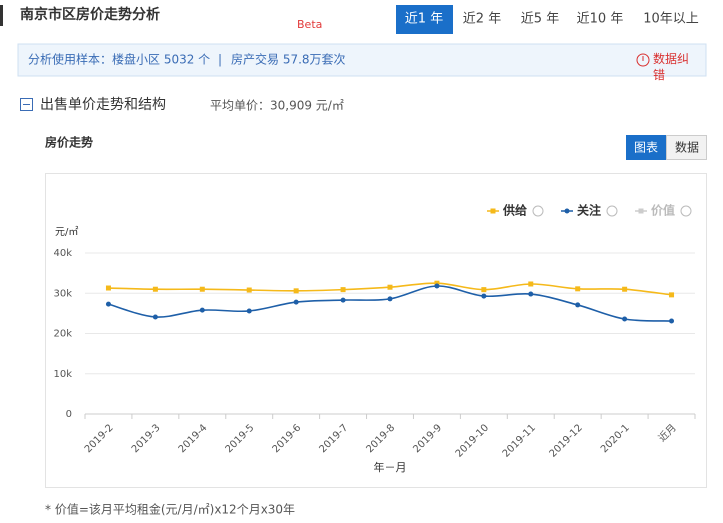  I want to click on section-title: 出售单价走势和结构, so click(103, 105).